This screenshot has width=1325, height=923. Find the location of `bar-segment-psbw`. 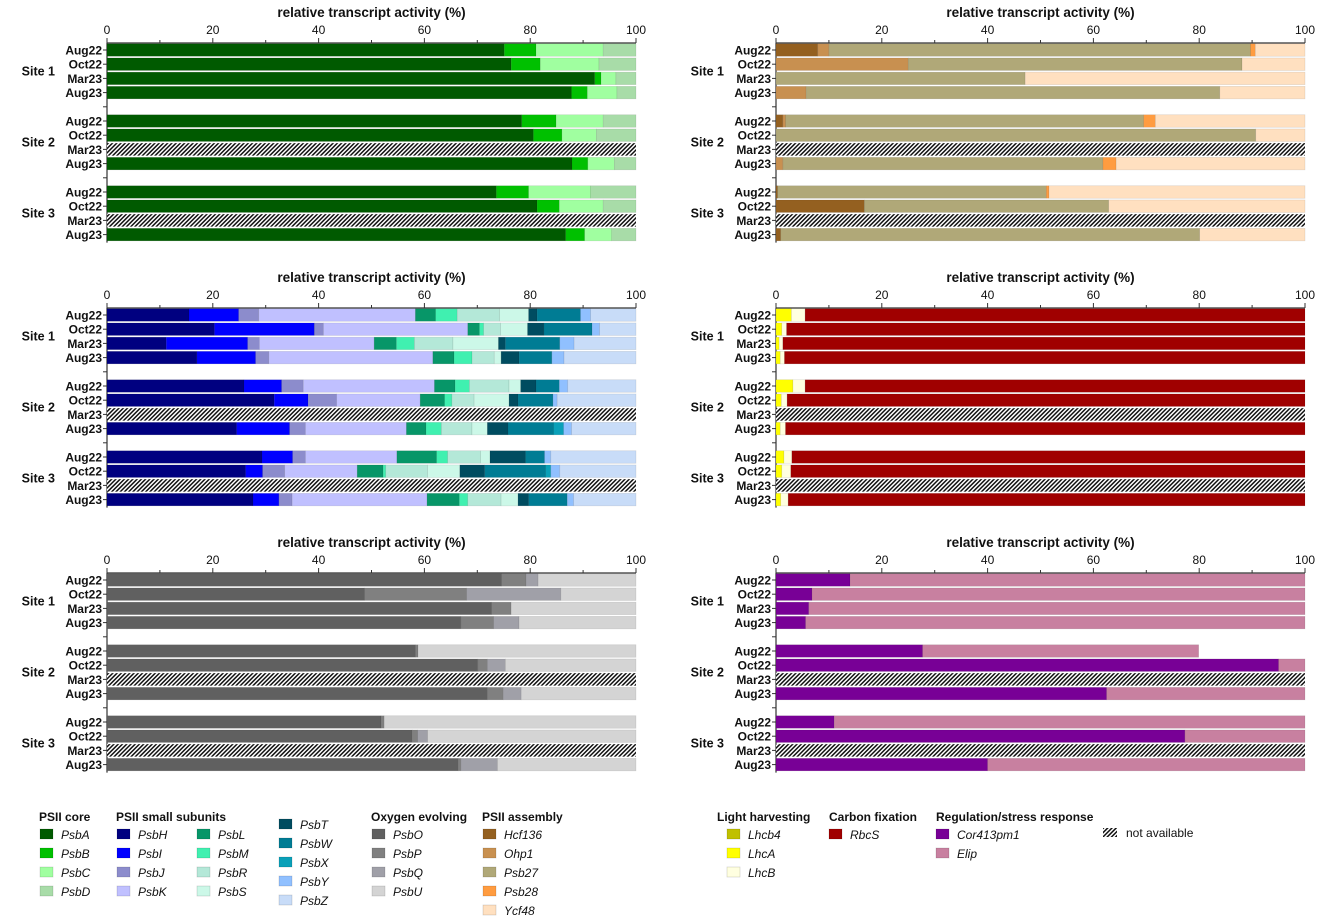

bar-segment-psbw is located at coordinates (547, 386).